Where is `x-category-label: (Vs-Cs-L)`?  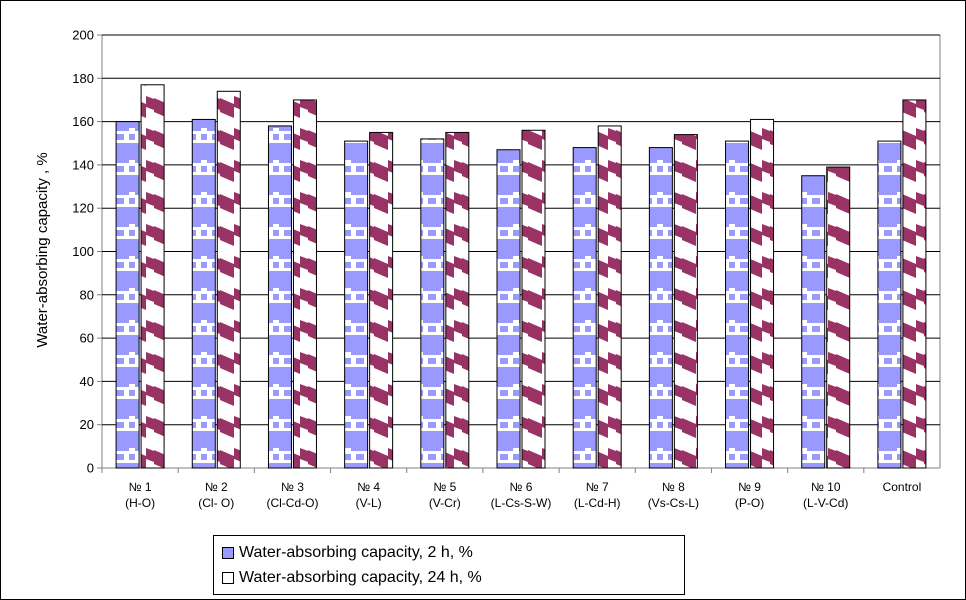
x-category-label: (Vs-Cs-L) is located at coordinates (673, 503).